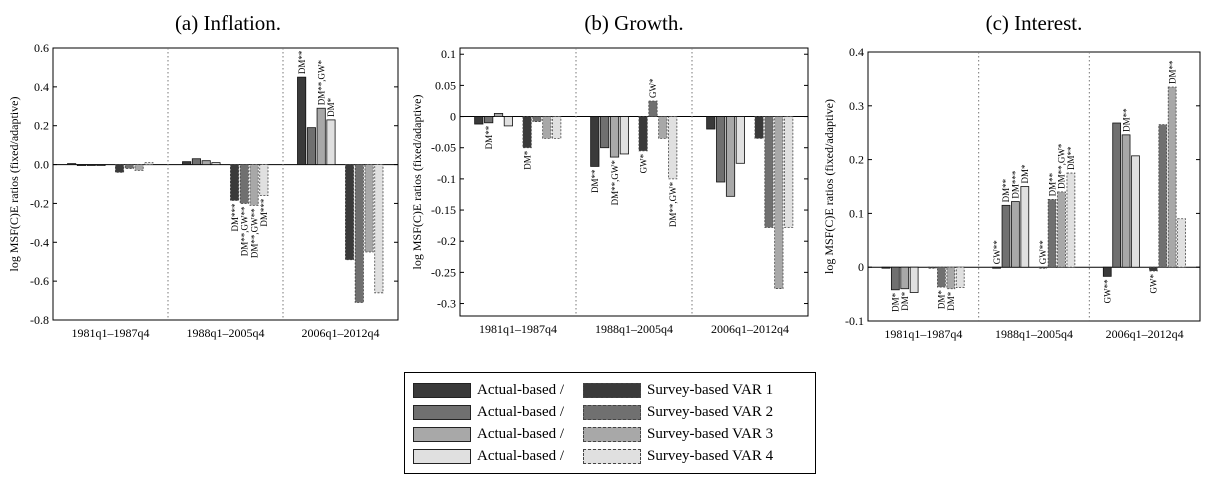 This screenshot has height=479, width=1207. What do you see at coordinates (41, 165) in the screenshot?
I see `y-tick-label: 0.0` at bounding box center [41, 165].